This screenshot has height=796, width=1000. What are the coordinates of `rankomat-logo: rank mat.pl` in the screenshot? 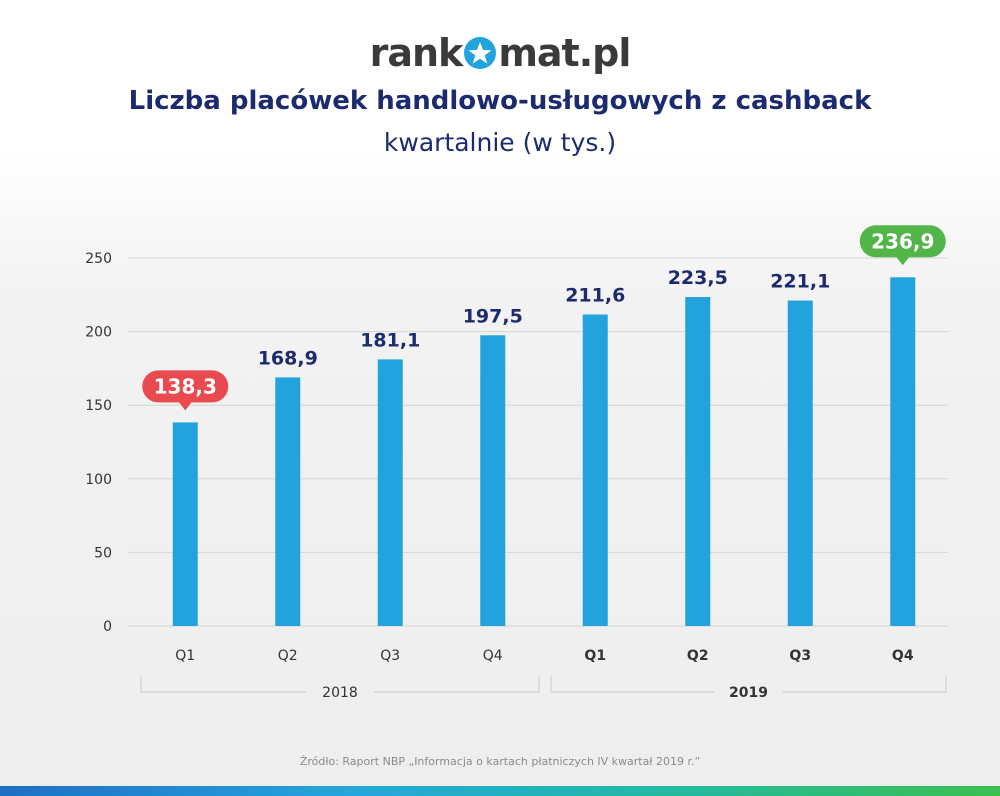 It's located at (500, 51).